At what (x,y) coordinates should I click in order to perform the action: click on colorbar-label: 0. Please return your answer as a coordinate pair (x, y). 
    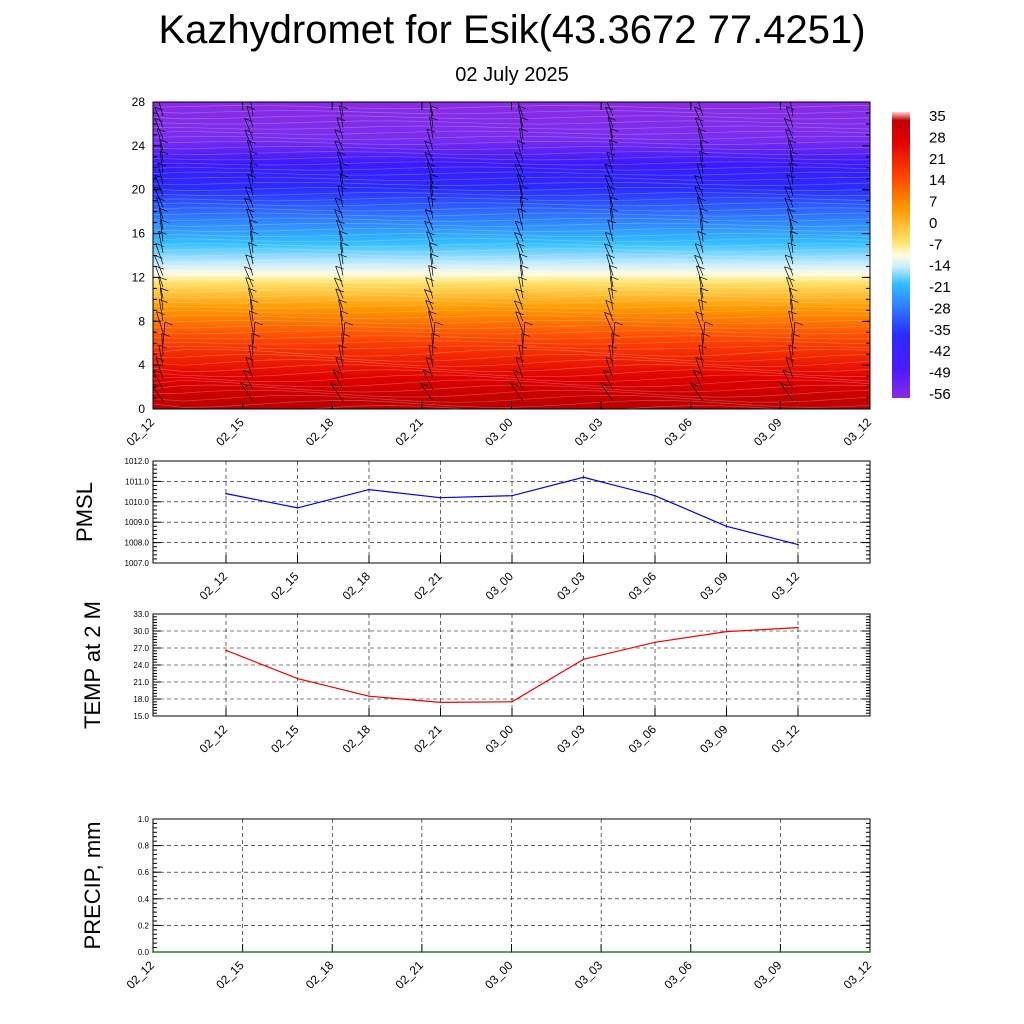
    Looking at the image, I should click on (933, 223).